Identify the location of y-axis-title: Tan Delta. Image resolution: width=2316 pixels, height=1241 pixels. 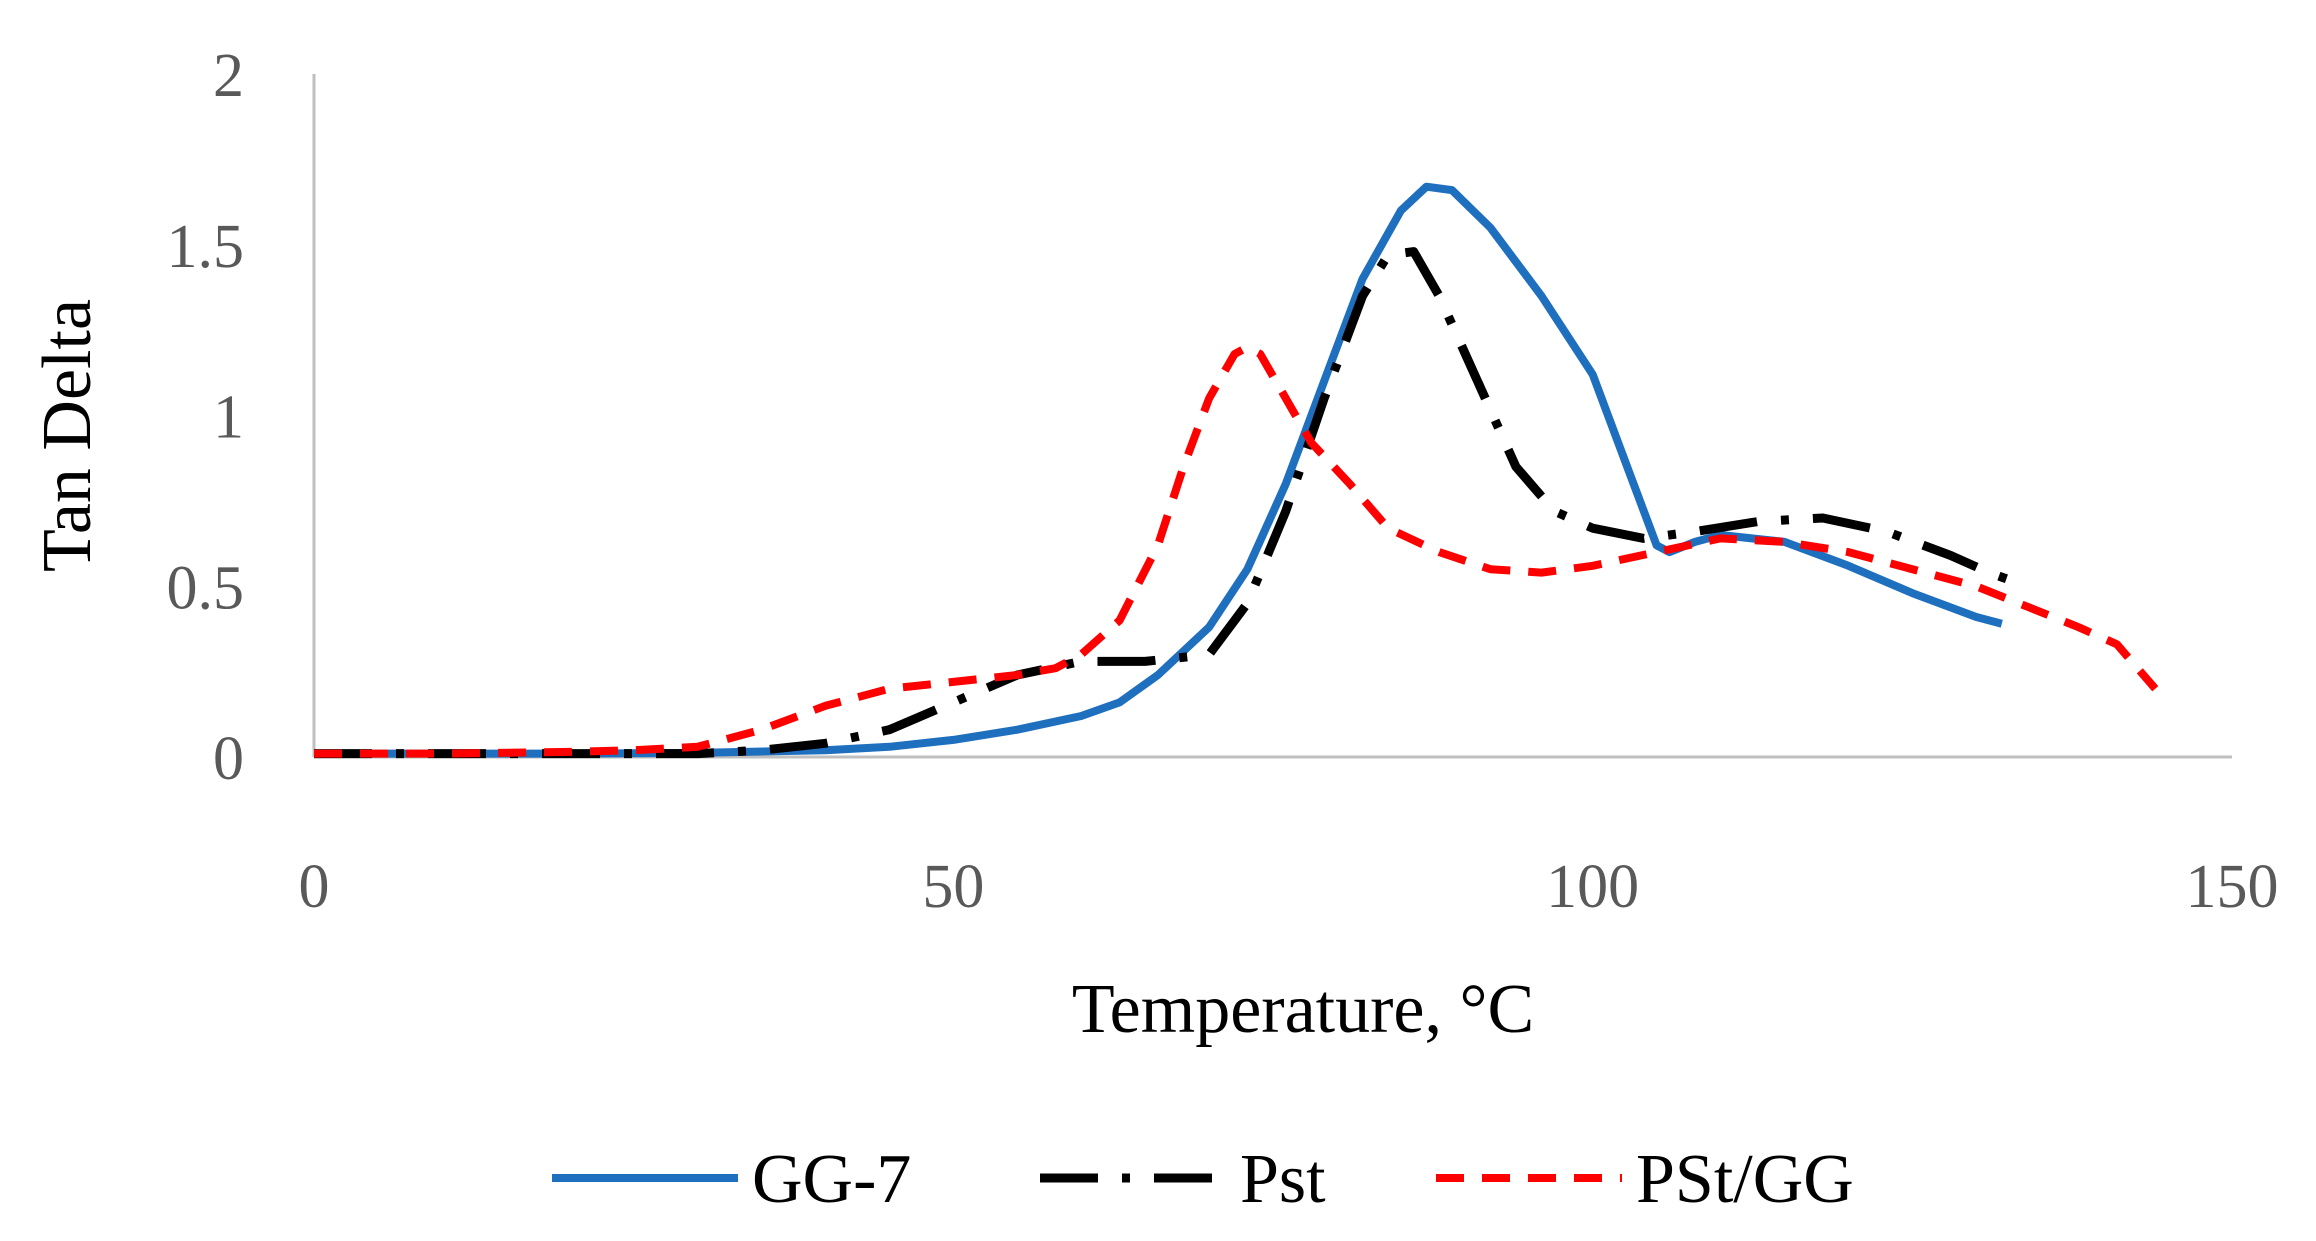
(67, 435).